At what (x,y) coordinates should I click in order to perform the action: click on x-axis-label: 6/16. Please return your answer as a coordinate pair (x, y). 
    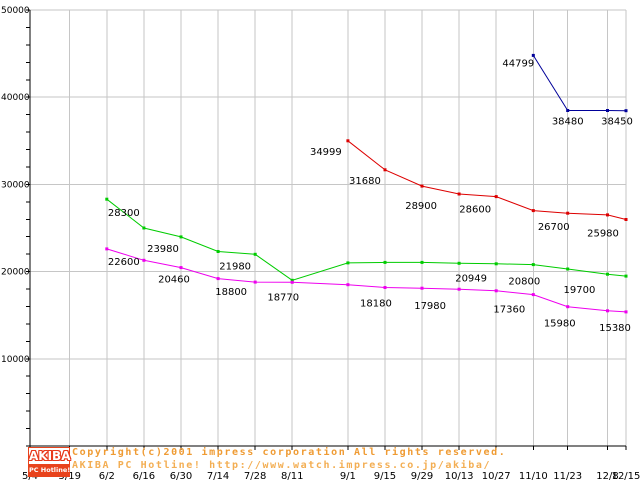
    Looking at the image, I should click on (144, 475).